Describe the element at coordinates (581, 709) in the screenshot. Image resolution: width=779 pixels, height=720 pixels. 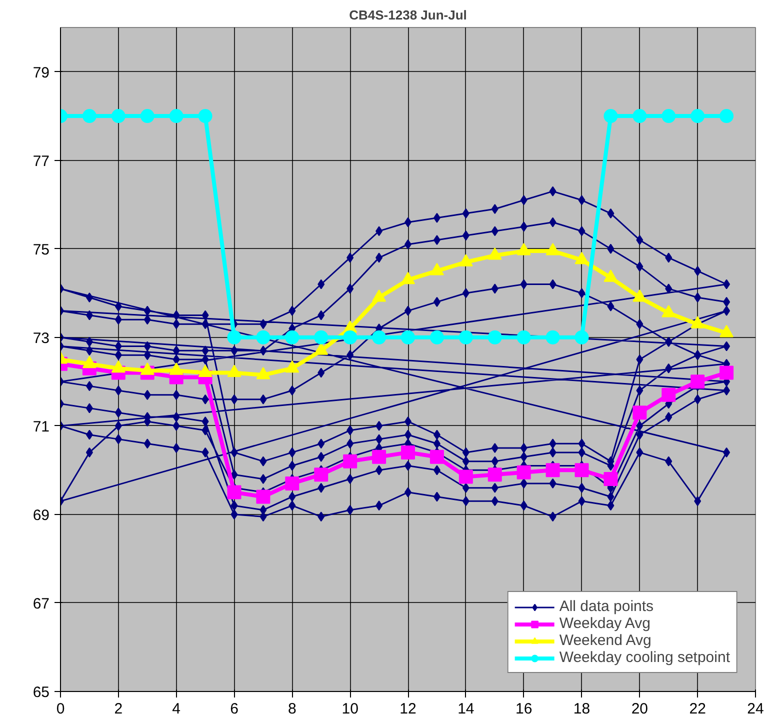
I see `x-tick-label: 18` at that location.